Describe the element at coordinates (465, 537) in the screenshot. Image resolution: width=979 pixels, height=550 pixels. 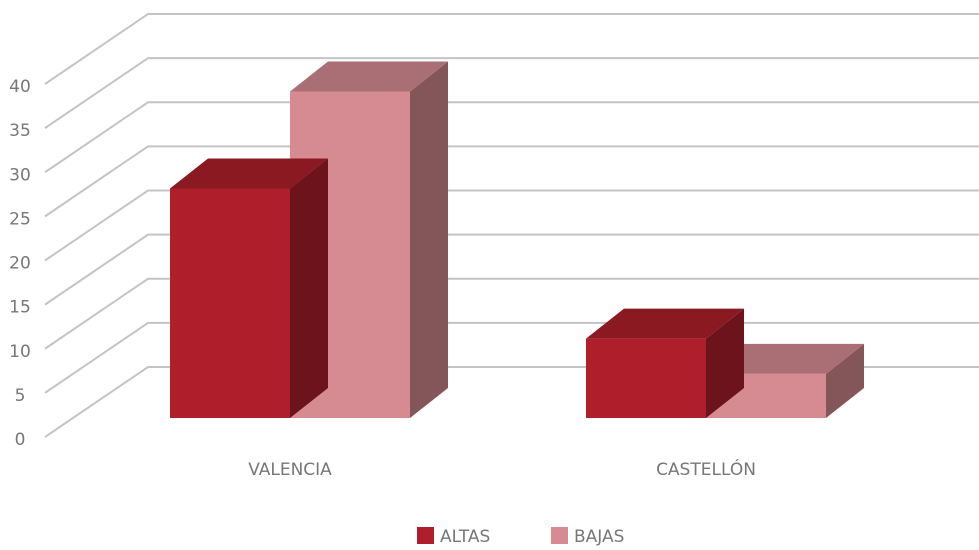
I see `legend-label: ALTAS` at that location.